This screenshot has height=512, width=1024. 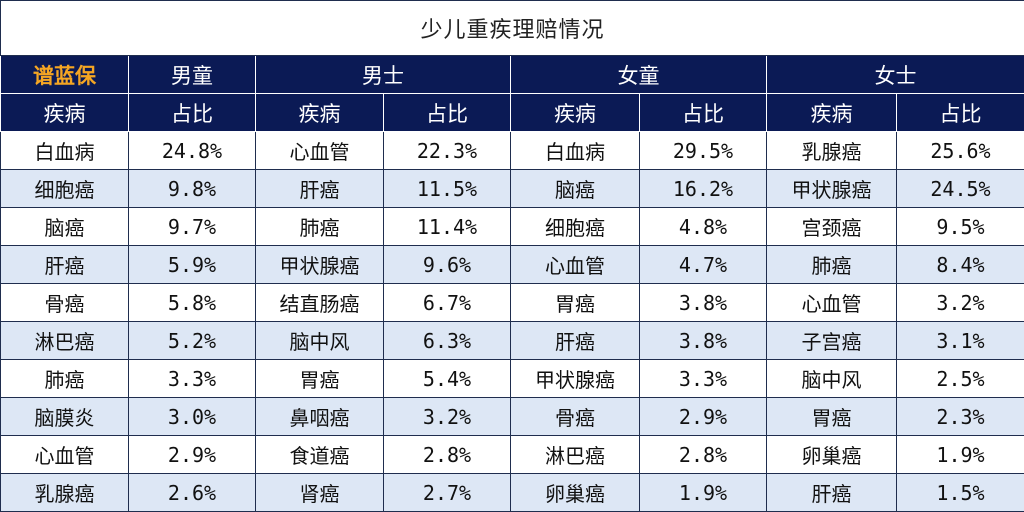 What do you see at coordinates (65, 417) in the screenshot?
I see `disease-cell: 脑膜炎` at bounding box center [65, 417].